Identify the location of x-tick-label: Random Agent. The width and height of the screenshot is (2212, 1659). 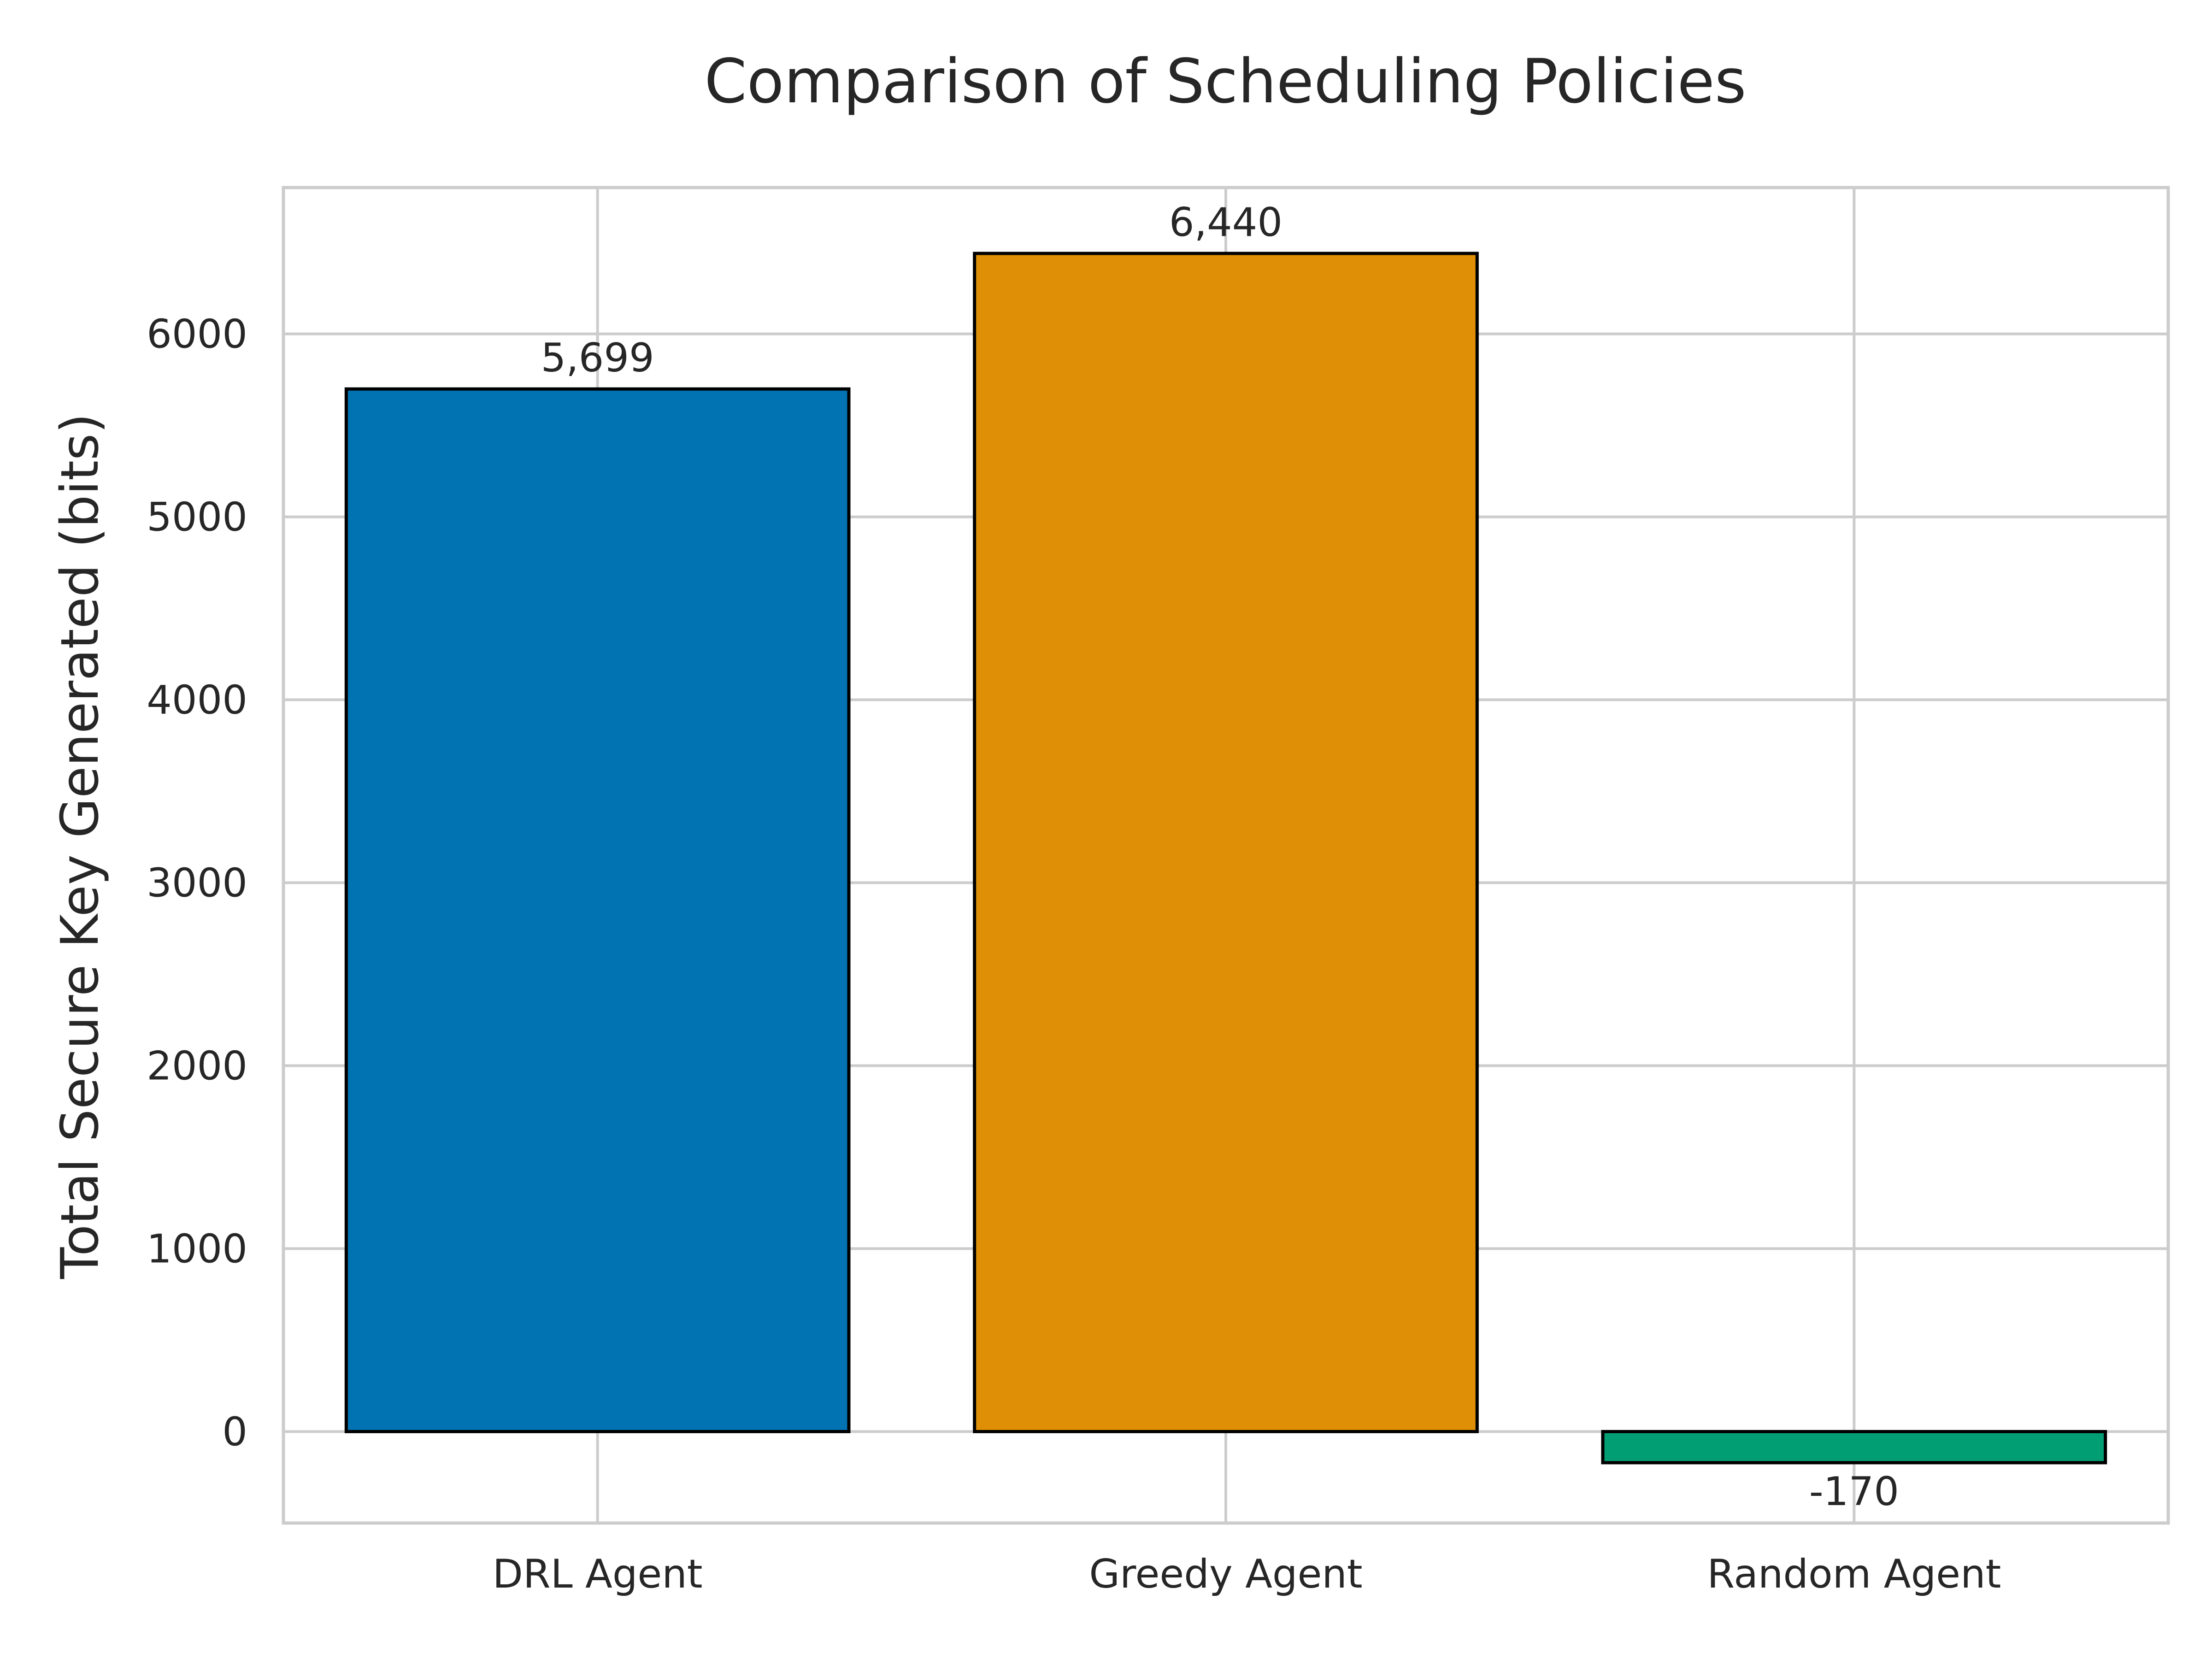
(1854, 1574).